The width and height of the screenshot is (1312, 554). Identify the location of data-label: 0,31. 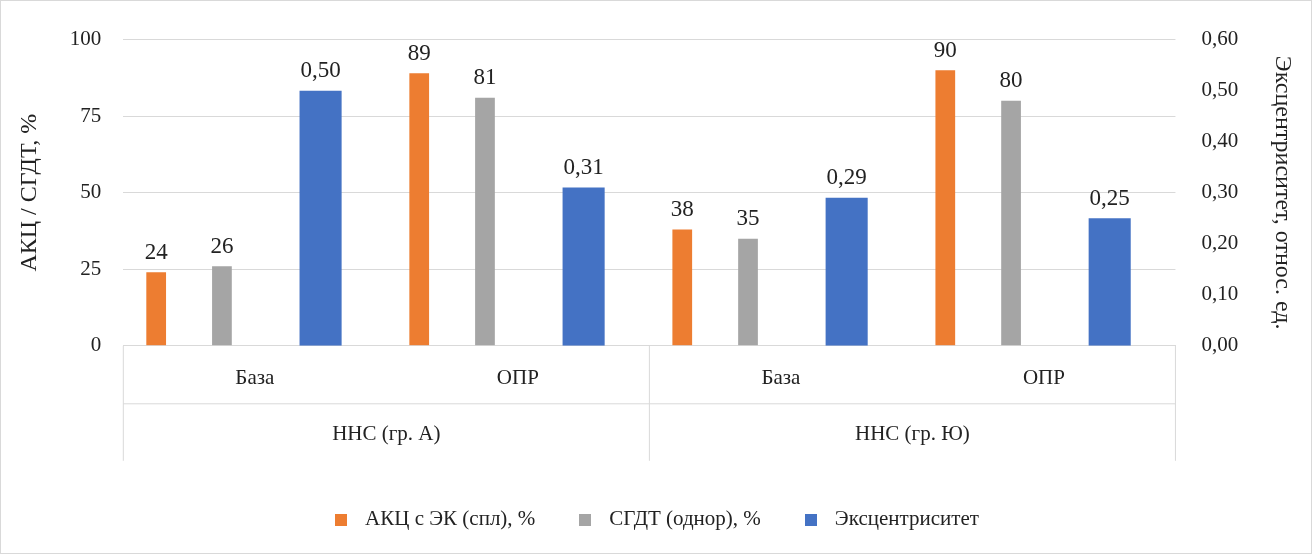
(583, 167).